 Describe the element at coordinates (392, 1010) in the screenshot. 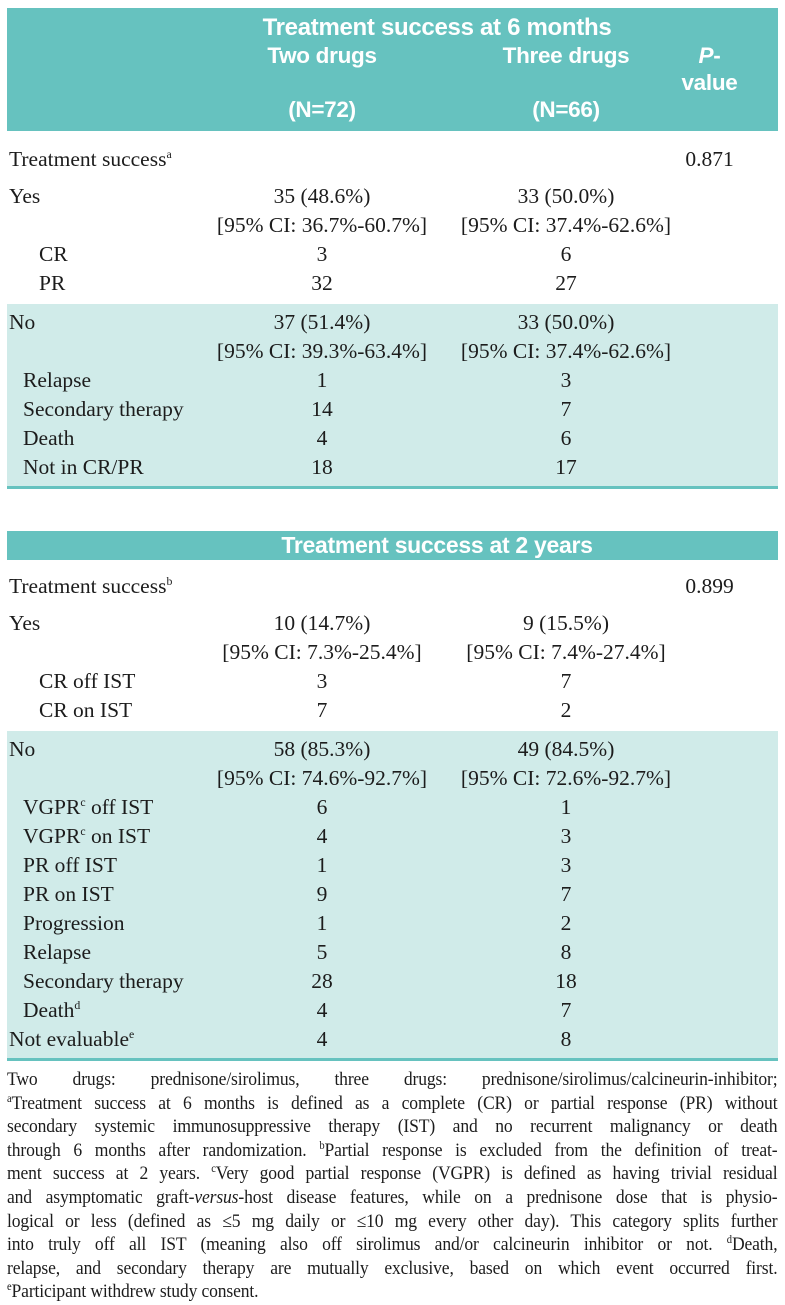

I see `table-row: Deathd 4 7` at that location.